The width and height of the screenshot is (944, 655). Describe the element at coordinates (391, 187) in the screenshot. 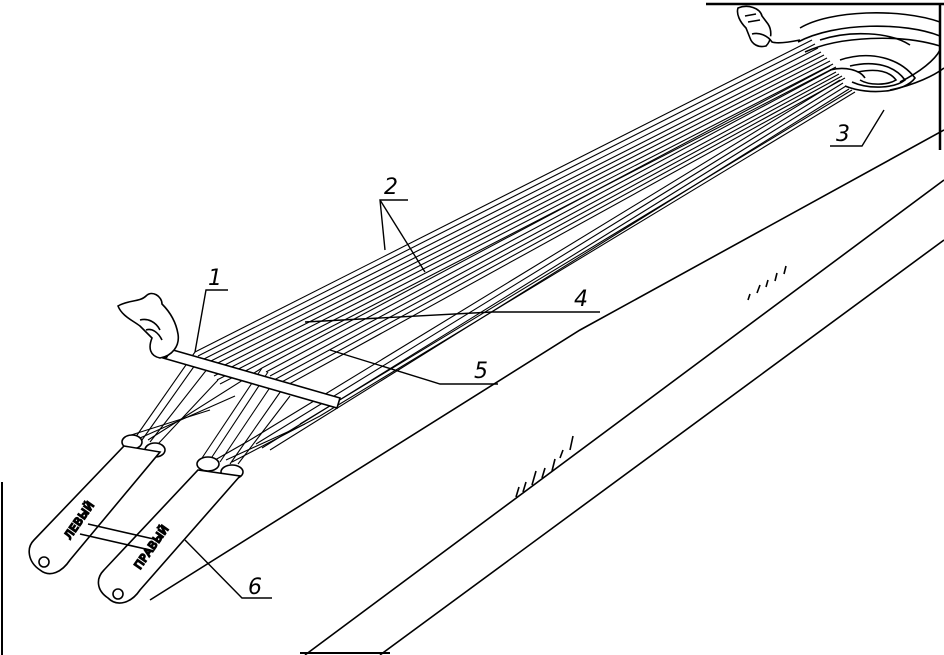

I see `label-2: 2` at that location.